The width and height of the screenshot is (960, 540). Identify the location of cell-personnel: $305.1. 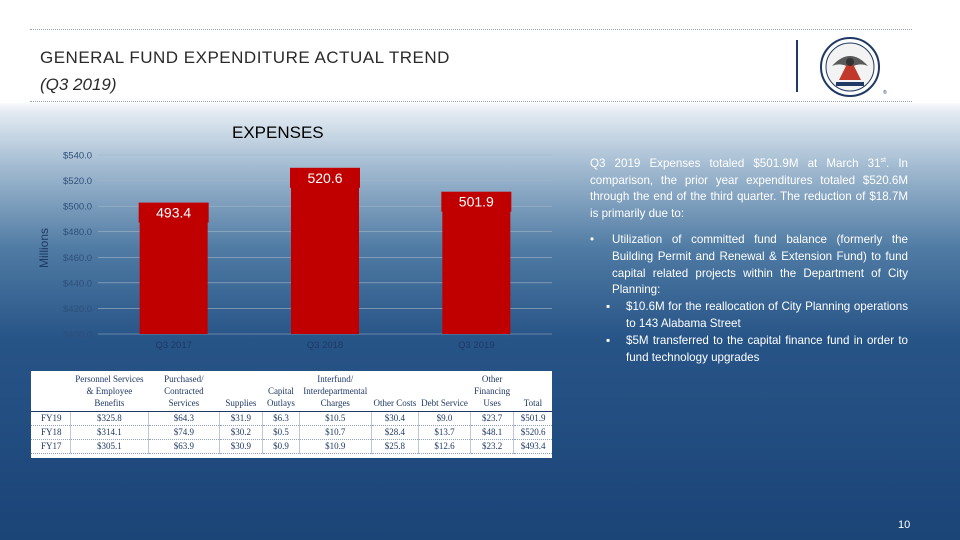
(109, 446).